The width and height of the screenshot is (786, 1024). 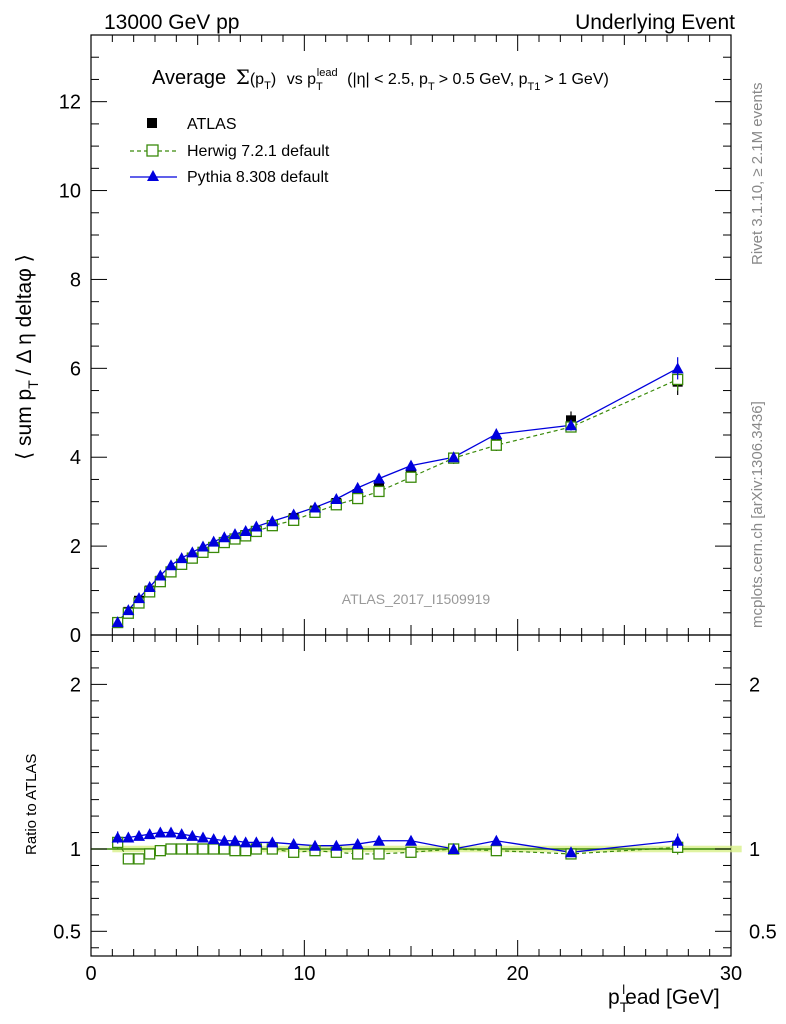 I want to click on y-tick-label-main: 6, so click(x=75, y=369).